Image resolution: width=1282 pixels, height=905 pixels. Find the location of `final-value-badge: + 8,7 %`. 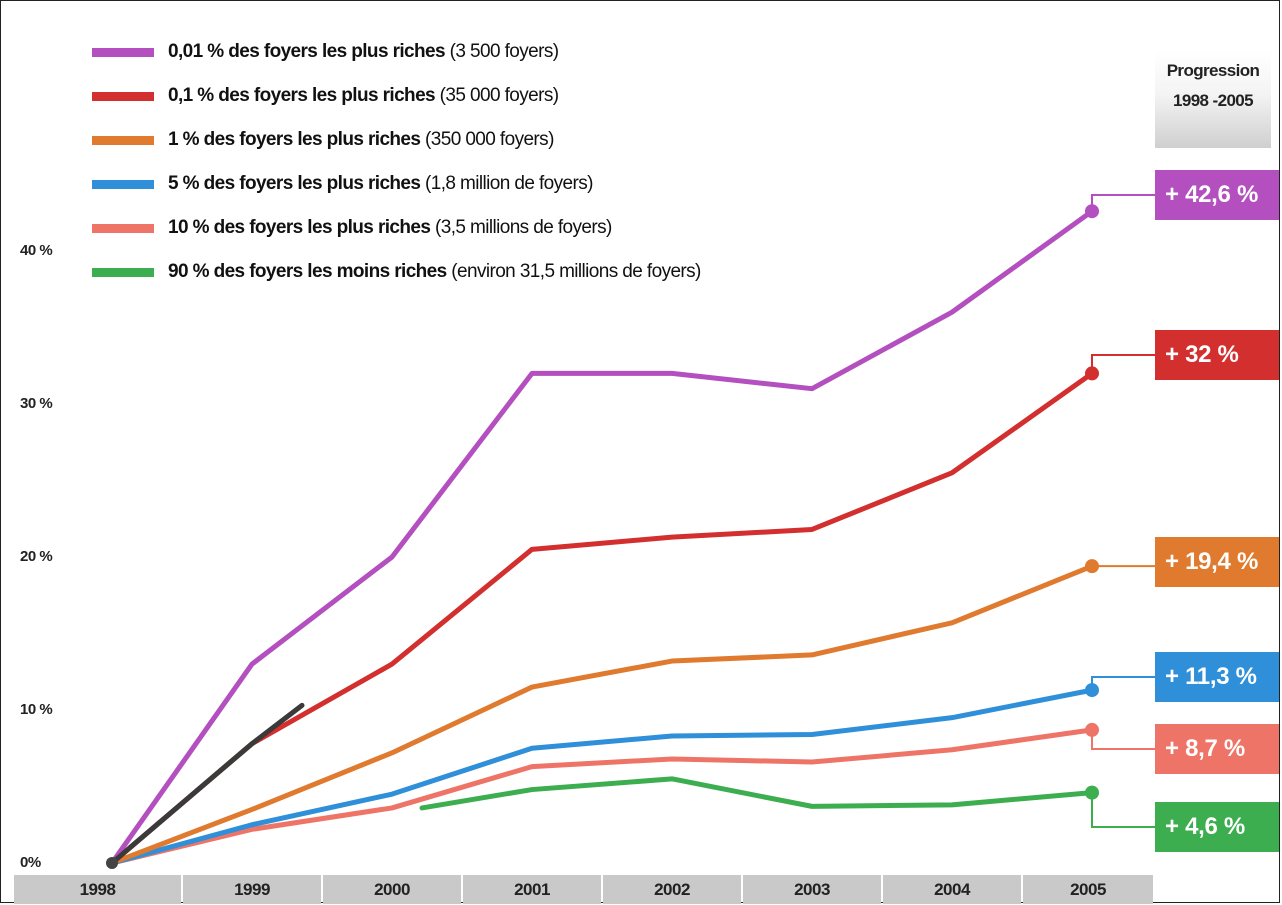

final-value-badge: + 8,7 % is located at coordinates (1217, 749).